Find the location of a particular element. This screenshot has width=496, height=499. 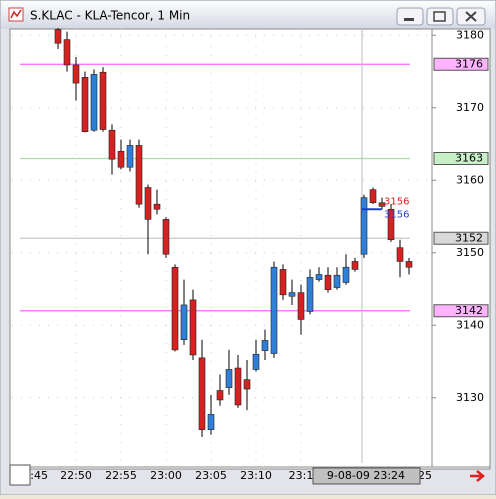

crosshair-time-box is located at coordinates (366, 476).